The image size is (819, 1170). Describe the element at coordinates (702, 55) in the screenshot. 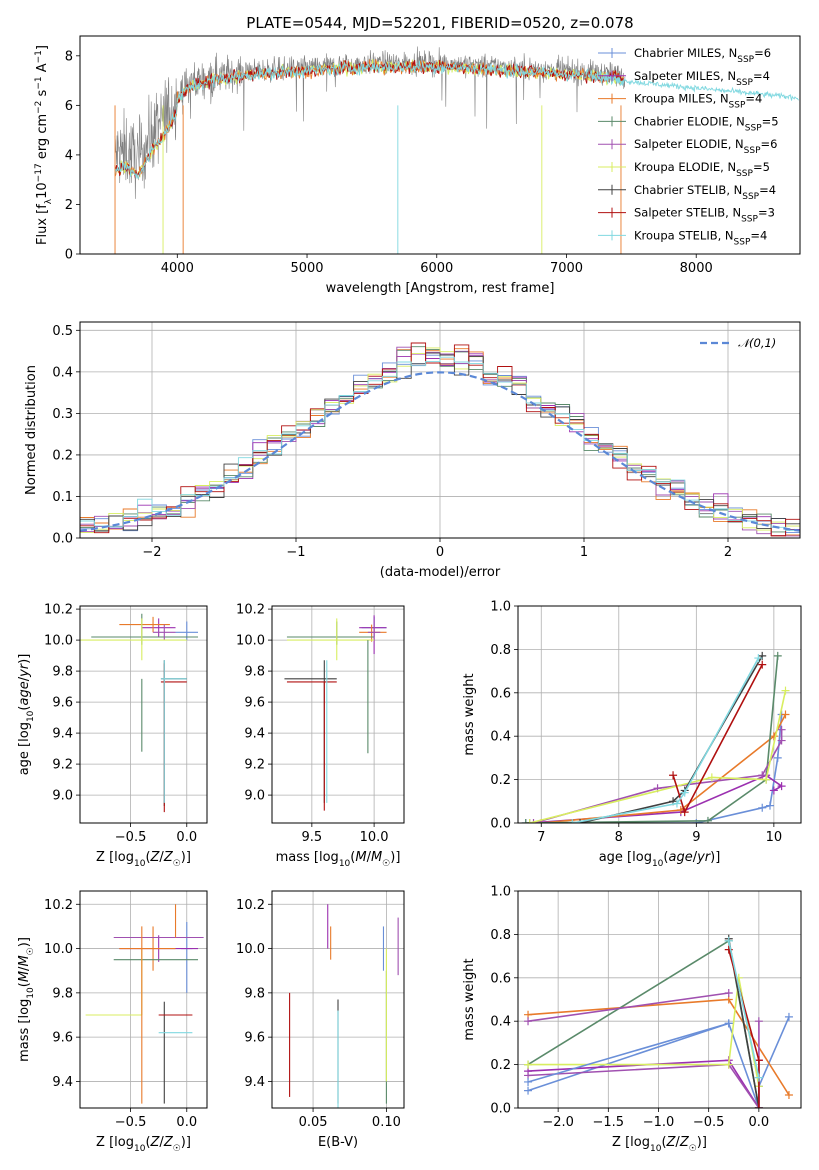

I see `legend-label: Chabrier MILES, NSSP=6` at that location.